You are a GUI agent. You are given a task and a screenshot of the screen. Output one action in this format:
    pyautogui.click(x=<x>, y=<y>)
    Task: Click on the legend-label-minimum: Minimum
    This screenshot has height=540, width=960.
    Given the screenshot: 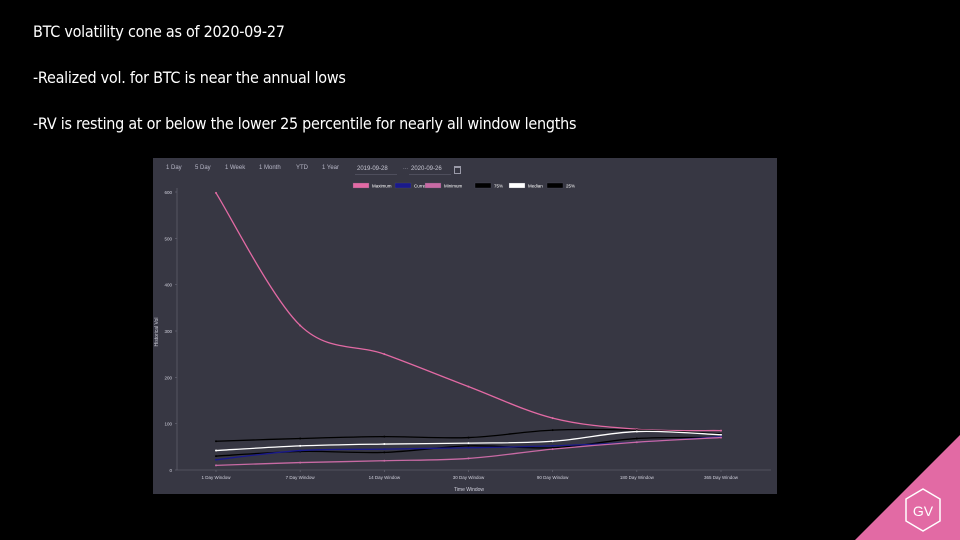 What is the action you would take?
    pyautogui.click(x=453, y=186)
    